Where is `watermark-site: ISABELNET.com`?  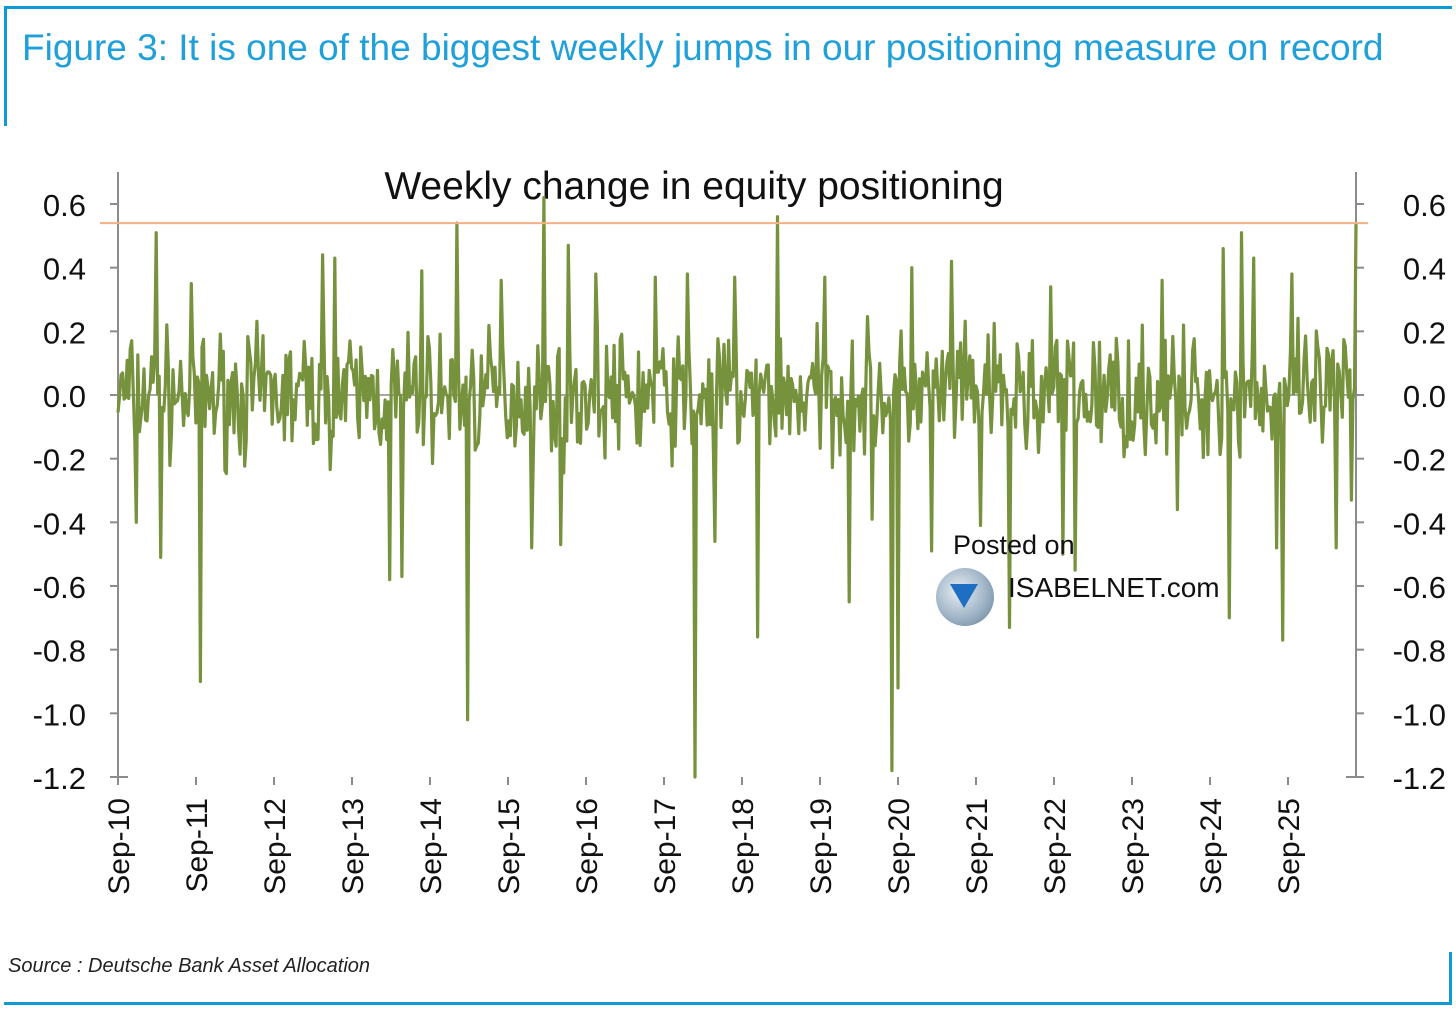 watermark-site: ISABELNET.com is located at coordinates (1114, 587).